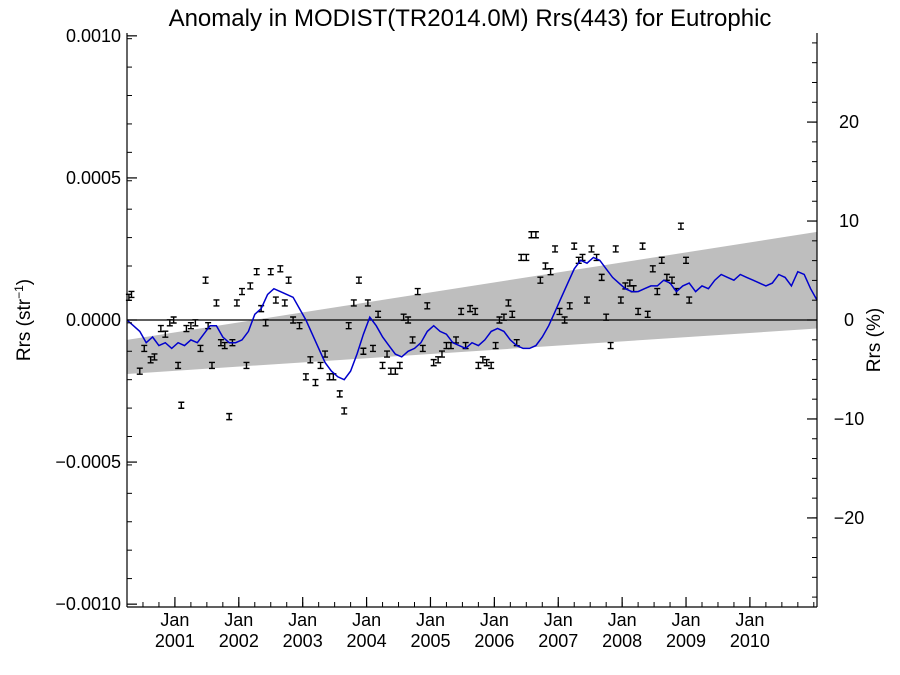 The height and width of the screenshot is (675, 900). Describe the element at coordinates (303, 641) in the screenshot. I see `x-tick-year-2: 2003` at that location.